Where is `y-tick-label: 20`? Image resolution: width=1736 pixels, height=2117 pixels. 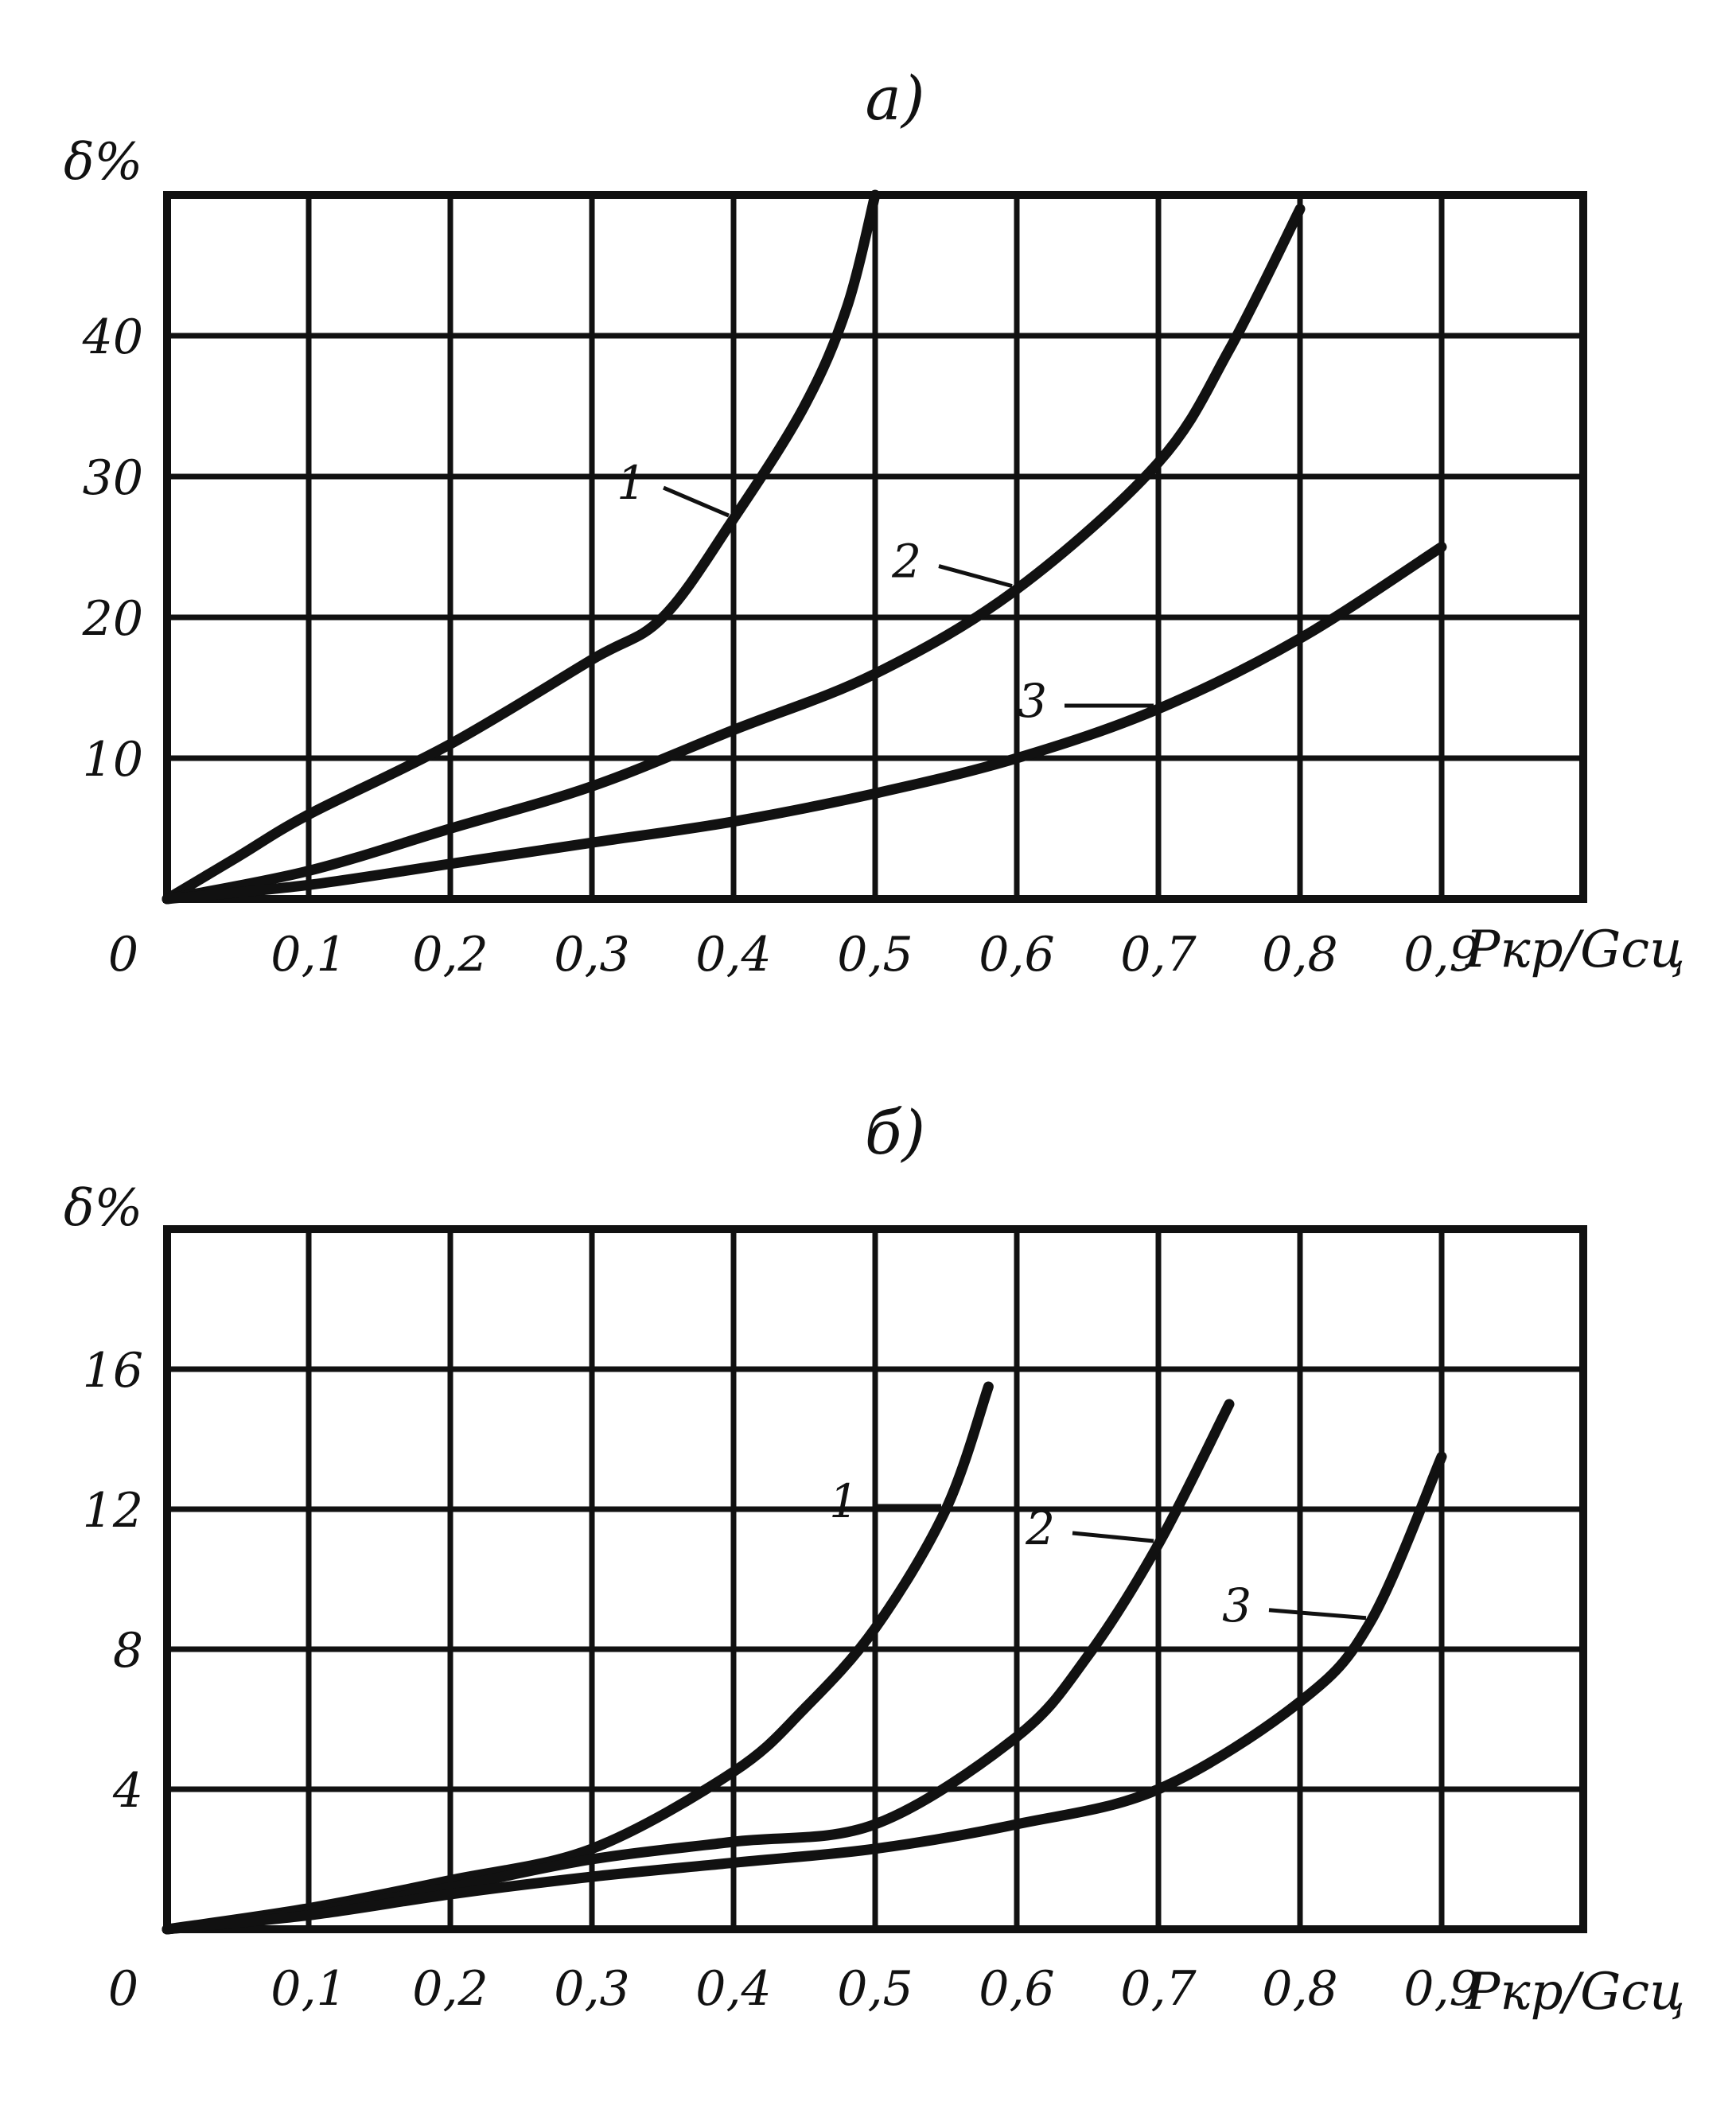 y-tick-label: 20 is located at coordinates (112, 619).